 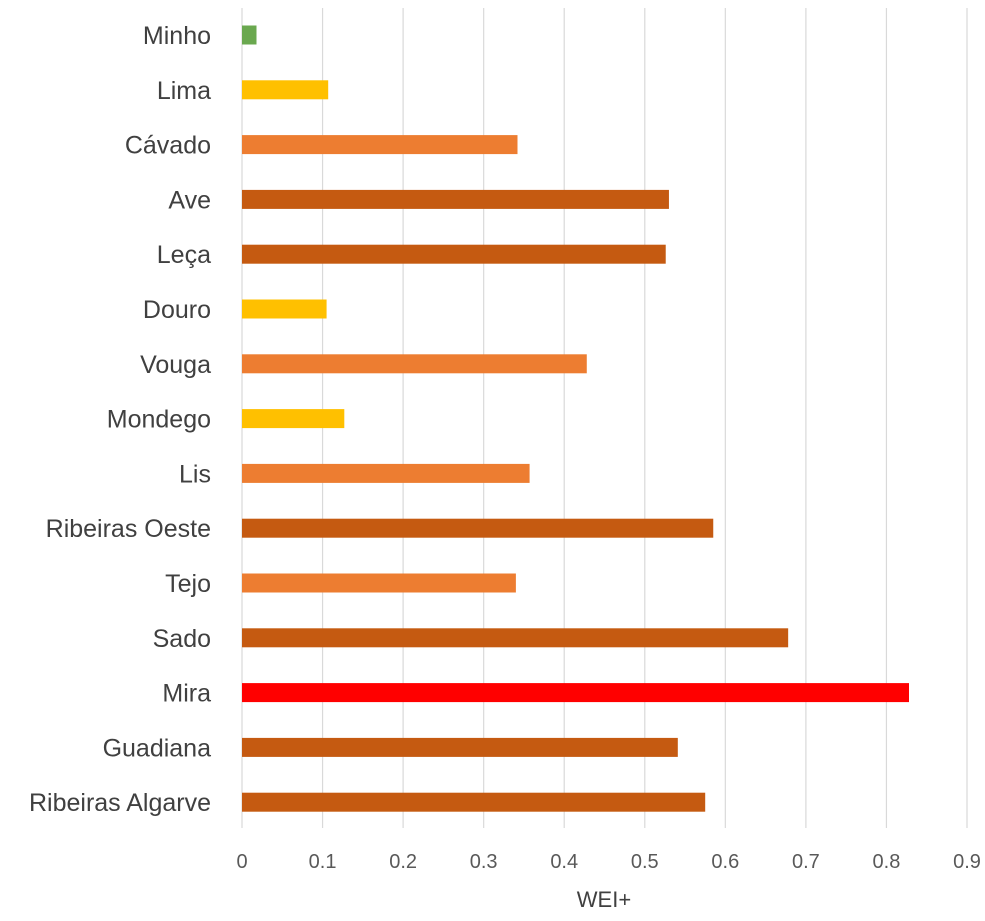 What do you see at coordinates (189, 200) in the screenshot?
I see `category-label: Ave` at bounding box center [189, 200].